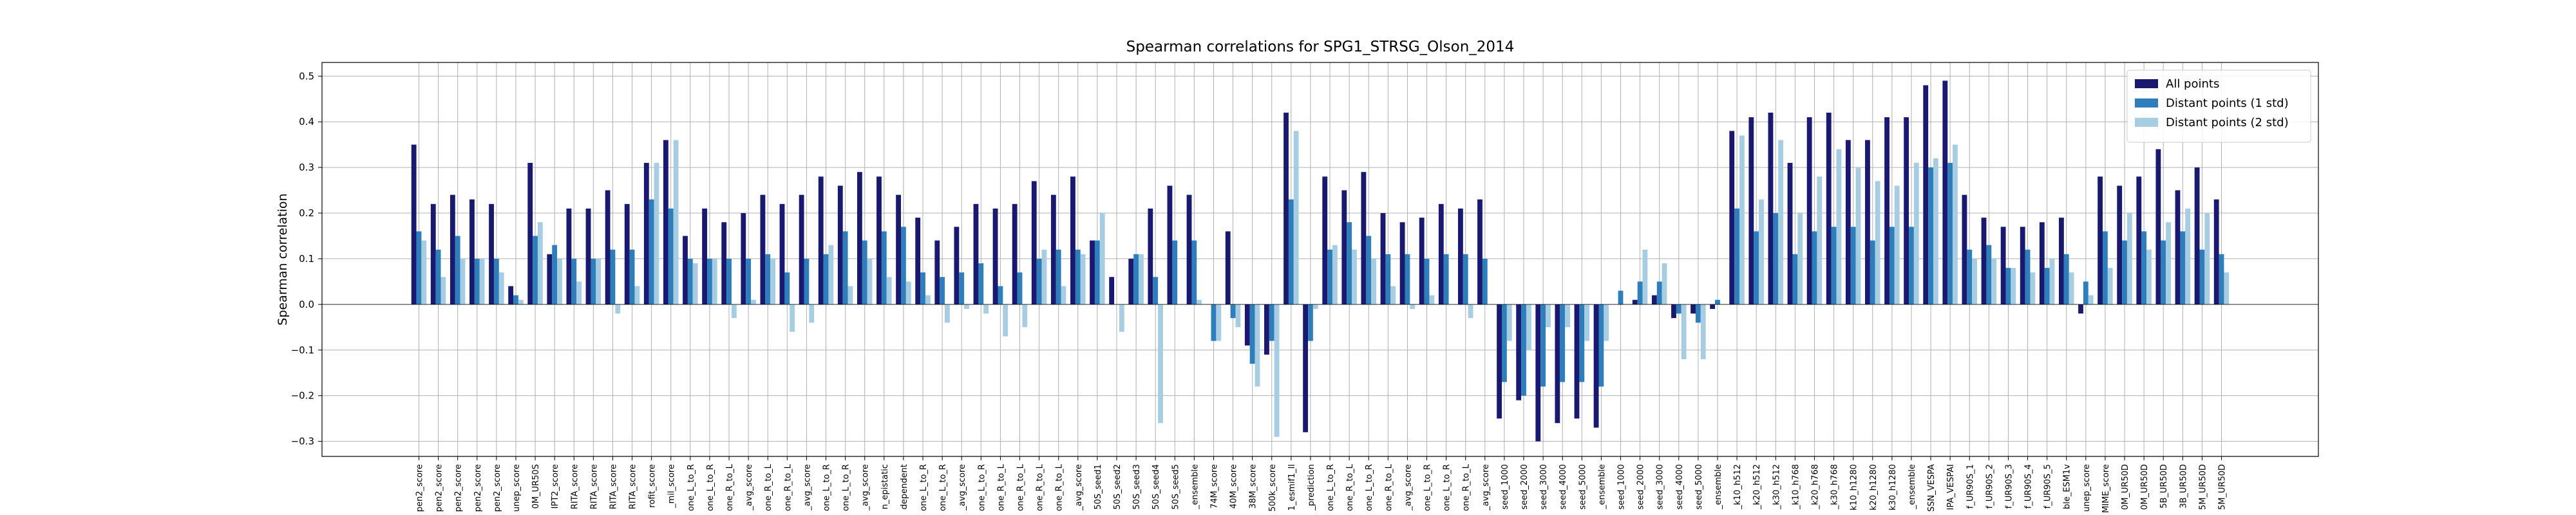 Image resolution: width=2576 pixels, height=515 pixels. Describe the element at coordinates (2145, 487) in the screenshot. I see `x-tick-label: 0M_UR50D` at that location.